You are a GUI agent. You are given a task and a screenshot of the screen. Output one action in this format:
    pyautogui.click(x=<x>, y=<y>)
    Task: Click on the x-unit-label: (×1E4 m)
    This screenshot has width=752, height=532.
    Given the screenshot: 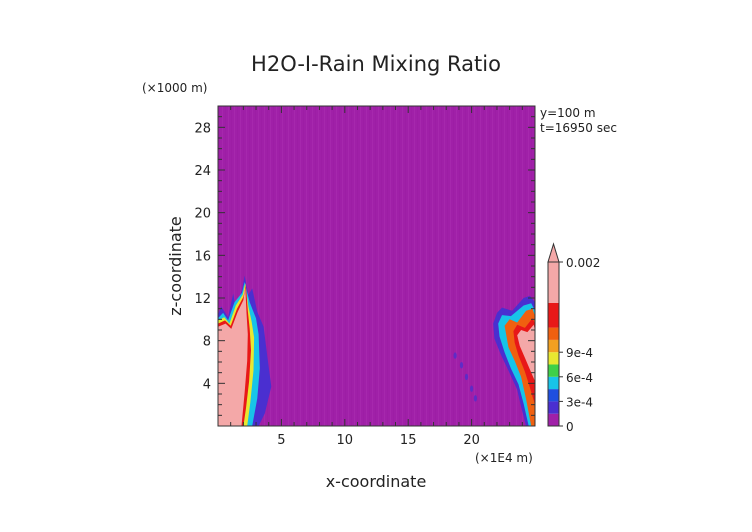 What is the action you would take?
    pyautogui.click(x=504, y=458)
    